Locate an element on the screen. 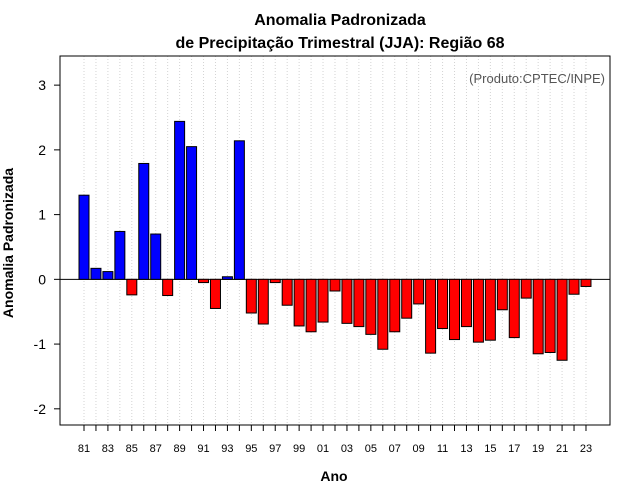  y-axis-label: Anomalia Padronizada is located at coordinates (8, 243).